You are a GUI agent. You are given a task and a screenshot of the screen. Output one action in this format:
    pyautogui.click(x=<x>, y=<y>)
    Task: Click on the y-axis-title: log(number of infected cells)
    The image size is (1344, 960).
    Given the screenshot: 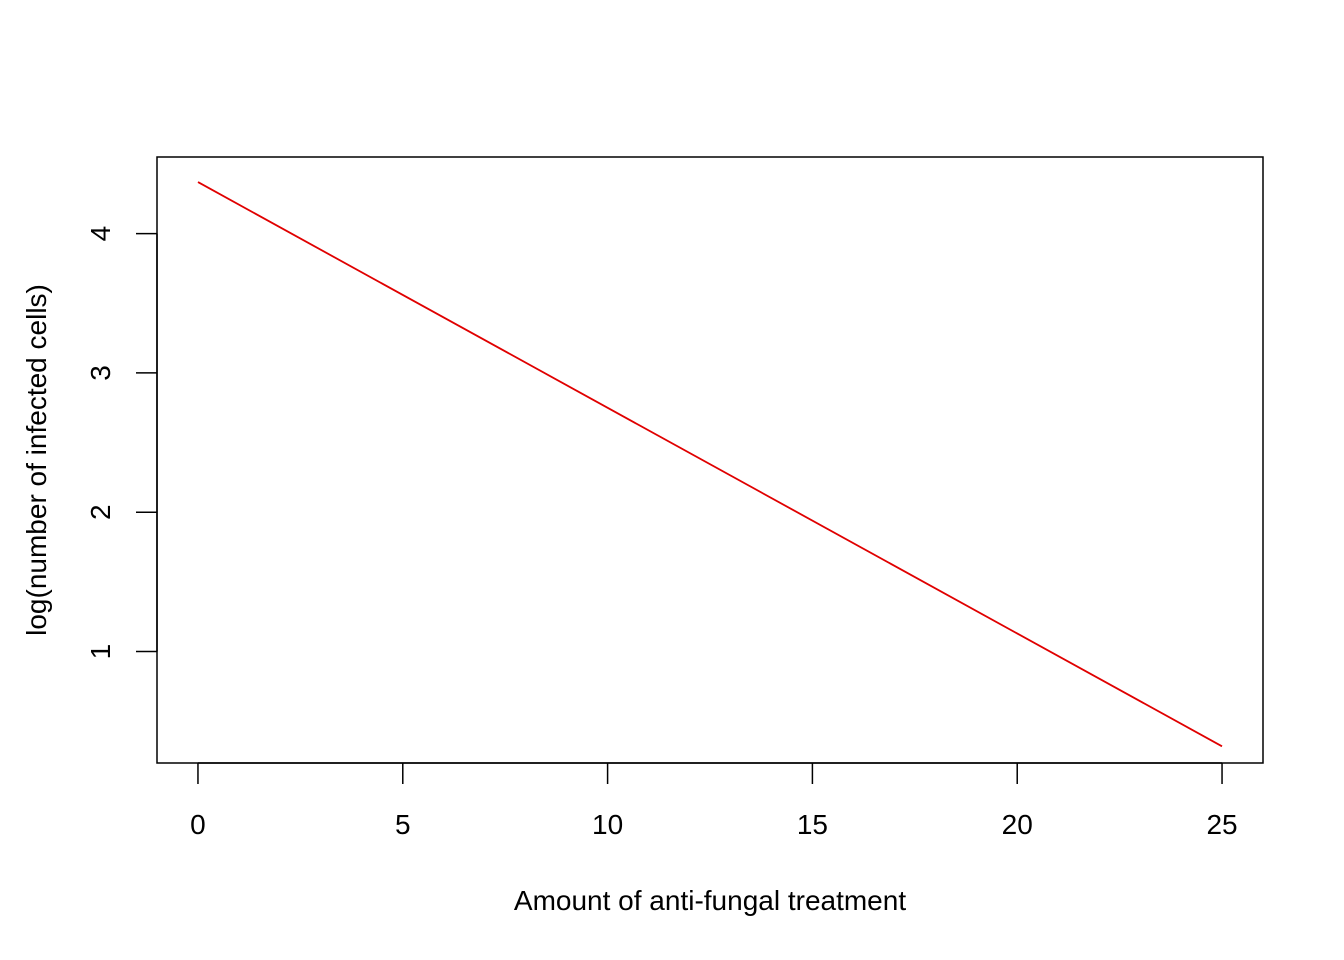 What is the action you would take?
    pyautogui.click(x=36, y=460)
    